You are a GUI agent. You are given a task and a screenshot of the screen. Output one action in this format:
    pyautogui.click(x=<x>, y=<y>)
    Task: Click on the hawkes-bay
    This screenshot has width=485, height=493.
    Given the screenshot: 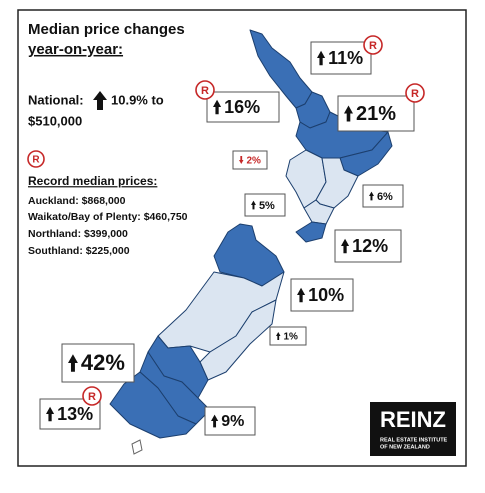 What is the action you would take?
    pyautogui.click(x=337, y=183)
    